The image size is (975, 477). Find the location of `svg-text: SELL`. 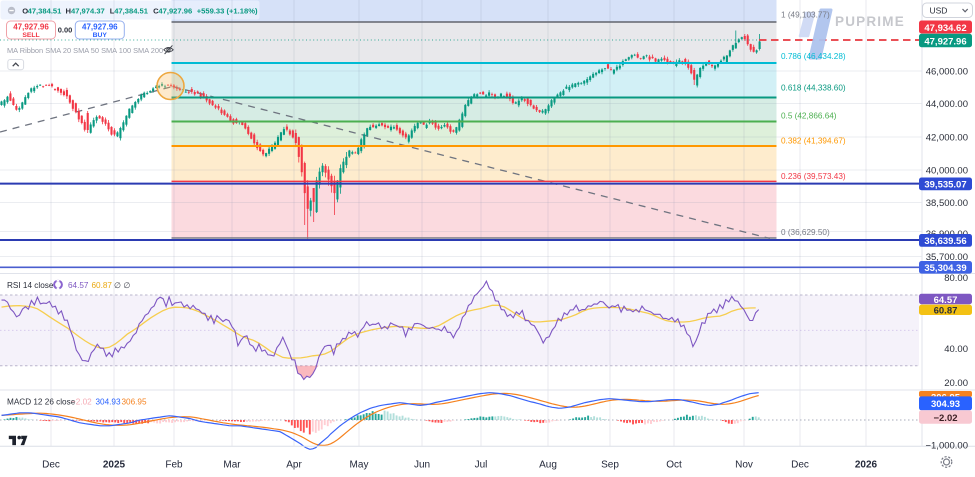

svg-text: SELL is located at coordinates (30, 35).